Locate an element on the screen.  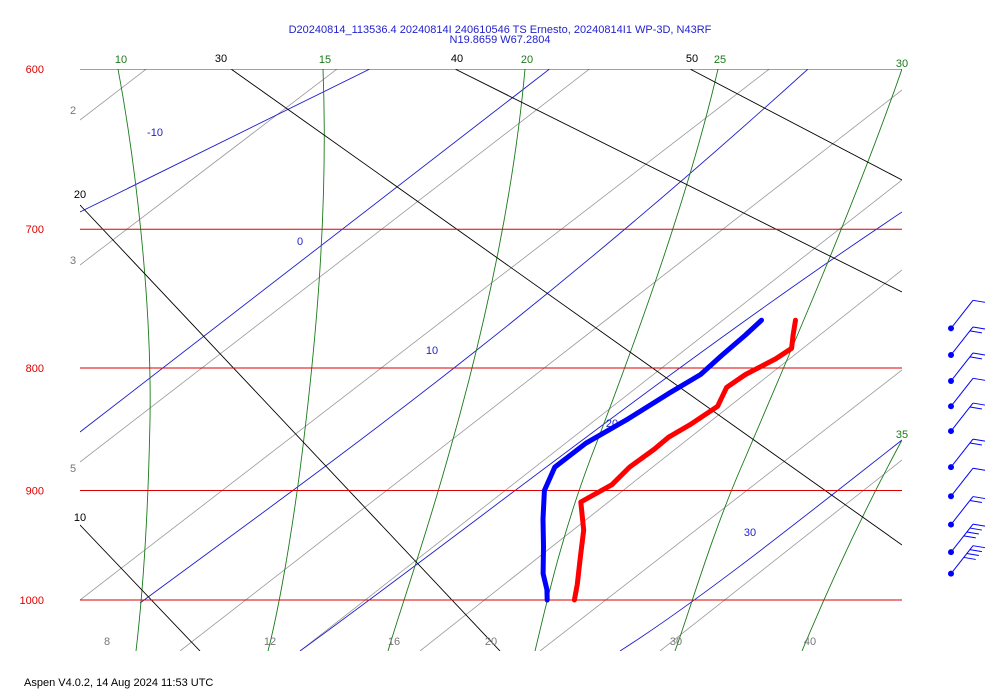
chart-subtitle: N19.8659 W67.2804 is located at coordinates (500, 40).